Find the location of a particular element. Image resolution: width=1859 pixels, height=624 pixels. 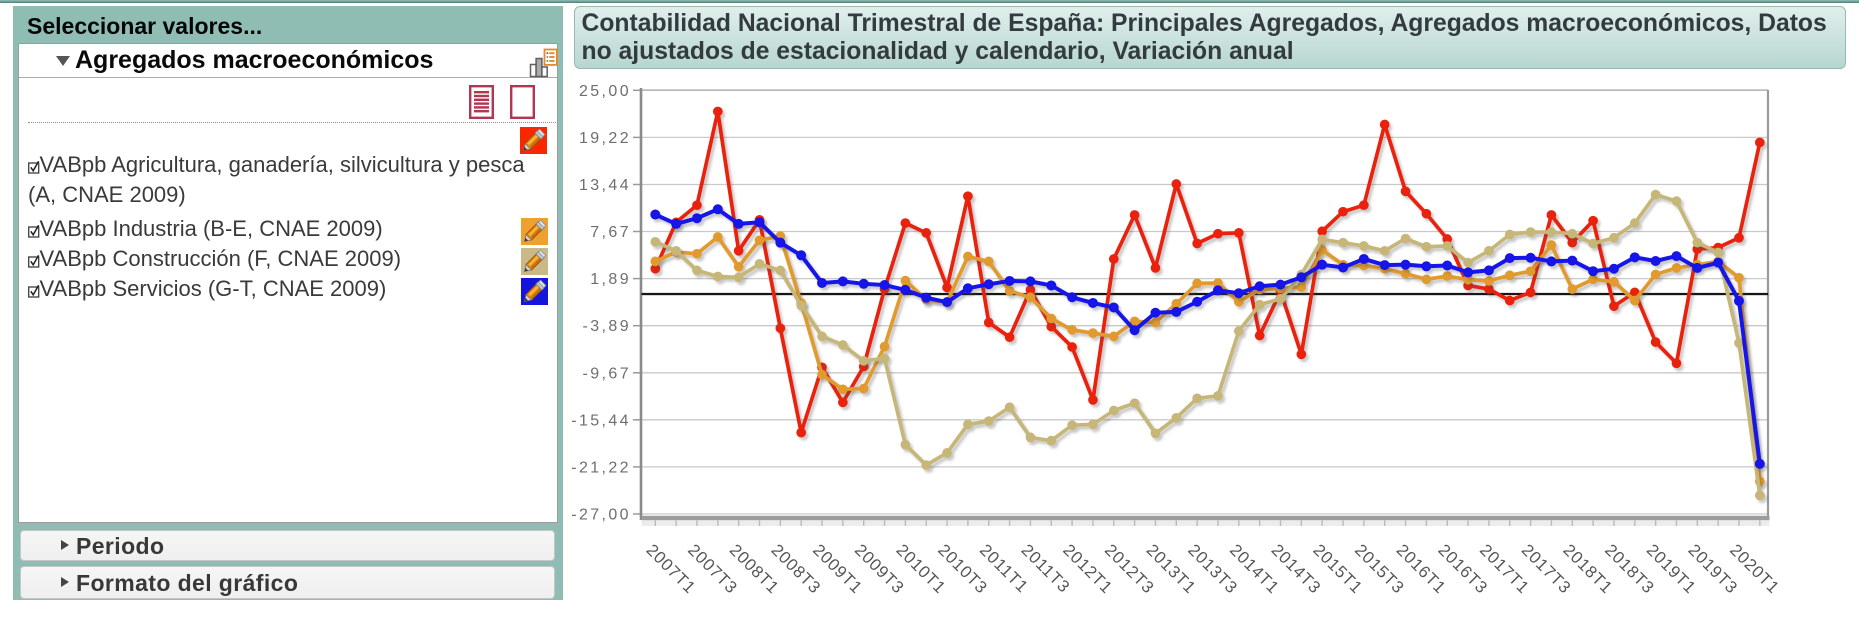

svg-text: 25,00 is located at coordinates (605, 91).